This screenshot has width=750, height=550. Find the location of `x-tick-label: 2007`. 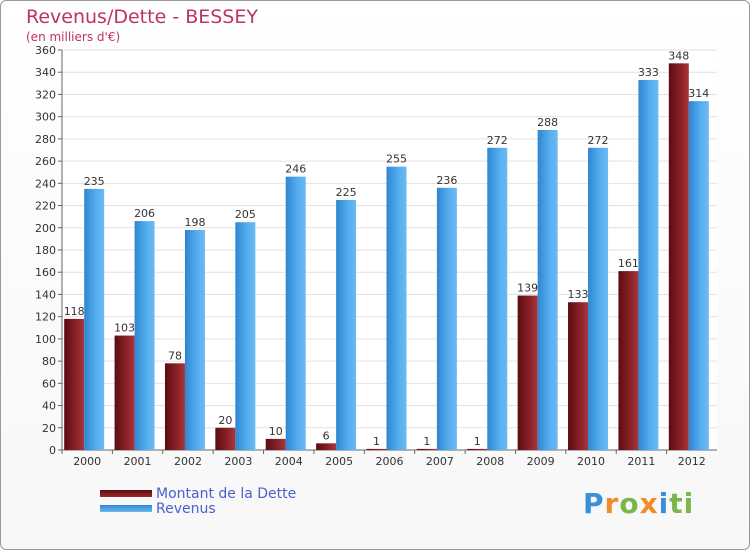

x-tick-label: 2007 is located at coordinates (440, 461).